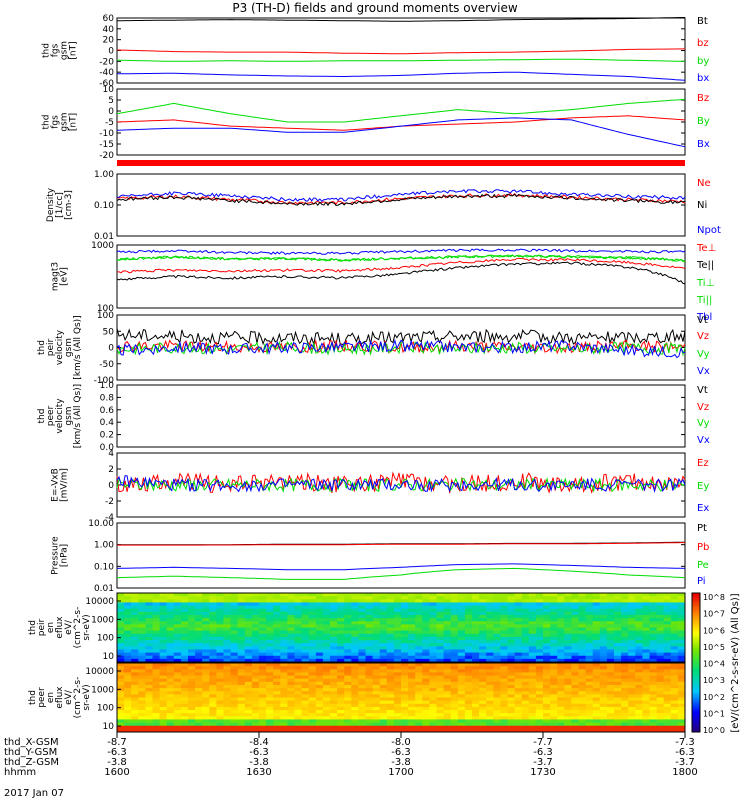 This screenshot has height=800, width=750. What do you see at coordinates (706, 248) in the screenshot?
I see `legend-temperature-Te⊥: Te⊥` at bounding box center [706, 248].